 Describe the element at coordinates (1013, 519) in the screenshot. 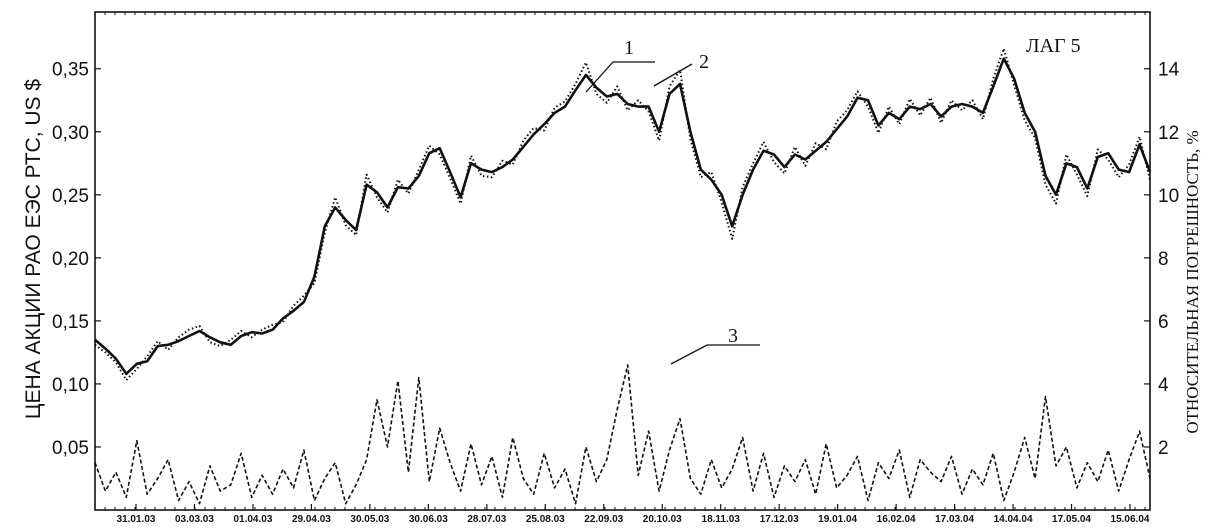

I see `x-tick-label: 14.04.04` at that location.